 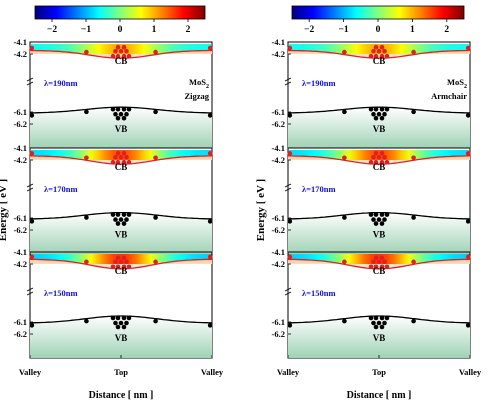 What do you see at coordinates (371, 93) in the screenshot?
I see `panel-1: CB VB λ=190nm -4.1 -4.2 -6.1 -6.2` at bounding box center [371, 93].